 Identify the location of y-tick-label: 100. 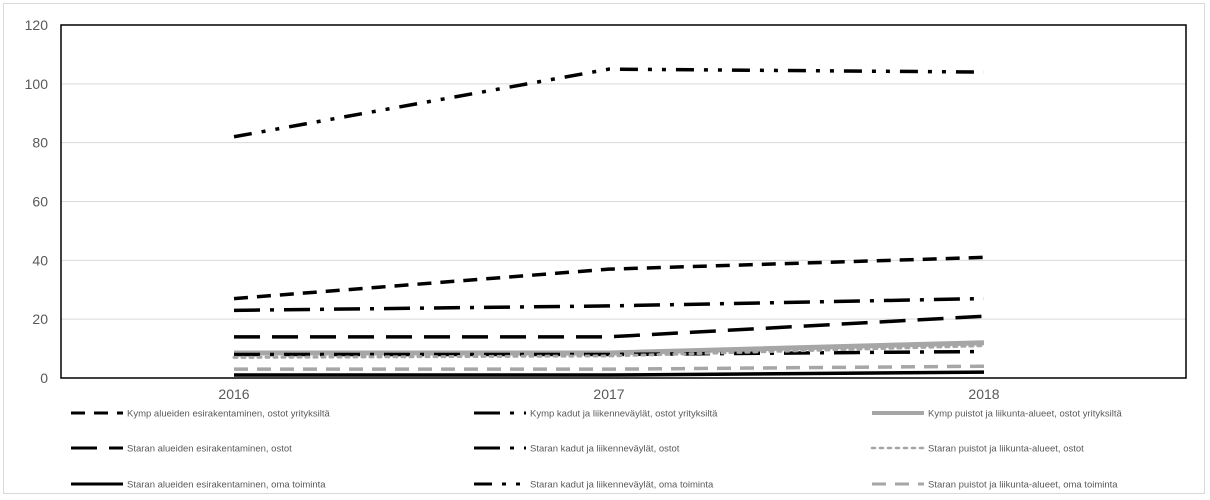
(37, 84).